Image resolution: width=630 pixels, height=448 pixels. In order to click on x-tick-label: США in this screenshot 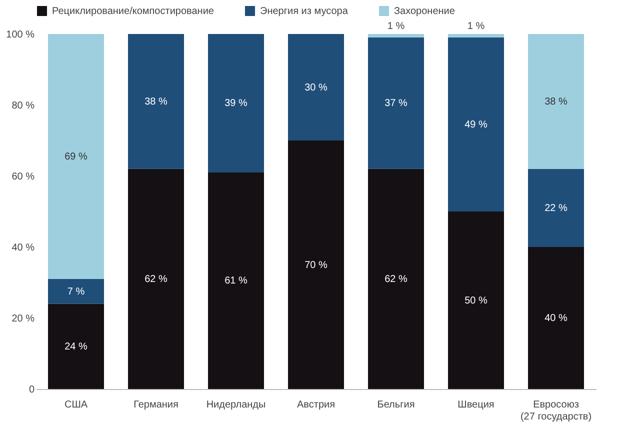, I will do `click(76, 405)`.